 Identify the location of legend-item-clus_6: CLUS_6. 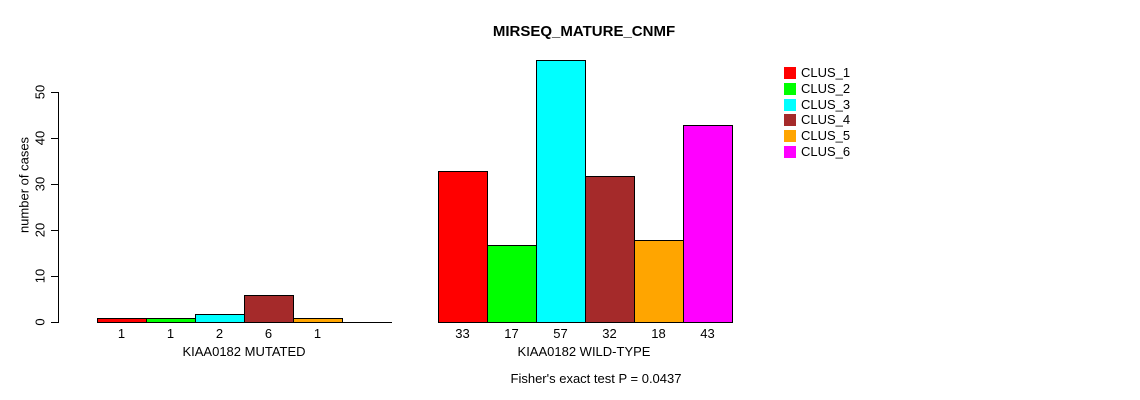
(817, 151).